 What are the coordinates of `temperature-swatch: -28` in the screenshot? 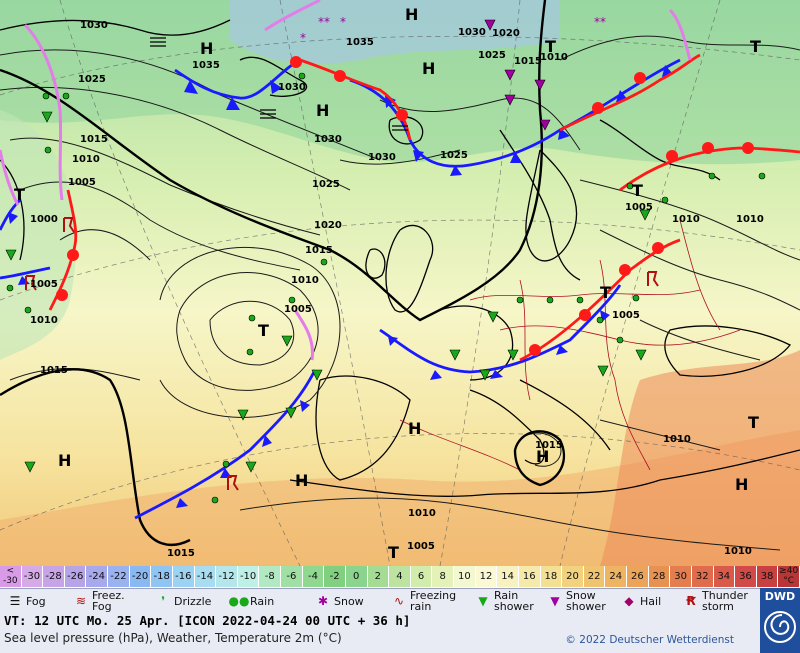 It's located at (54, 576).